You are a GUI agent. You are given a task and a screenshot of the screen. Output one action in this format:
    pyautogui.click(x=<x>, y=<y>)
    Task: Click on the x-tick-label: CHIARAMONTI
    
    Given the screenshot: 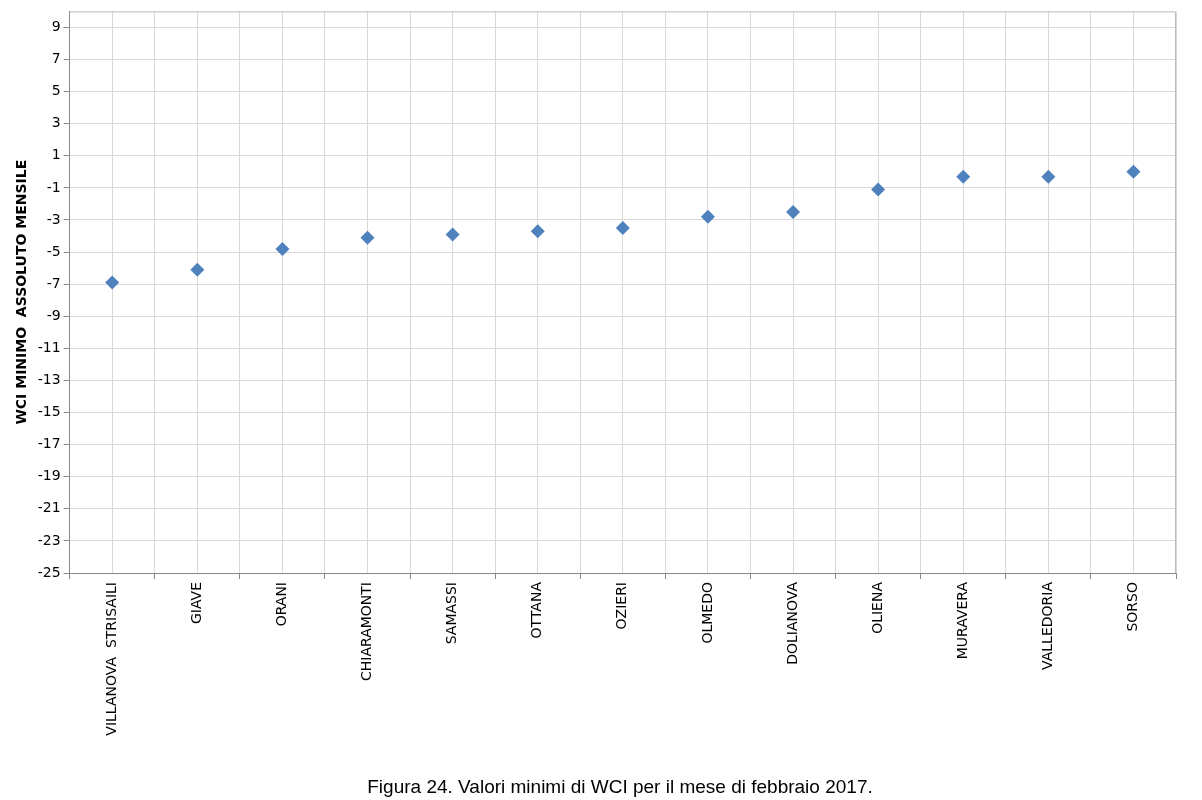 What is the action you would take?
    pyautogui.click(x=366, y=631)
    